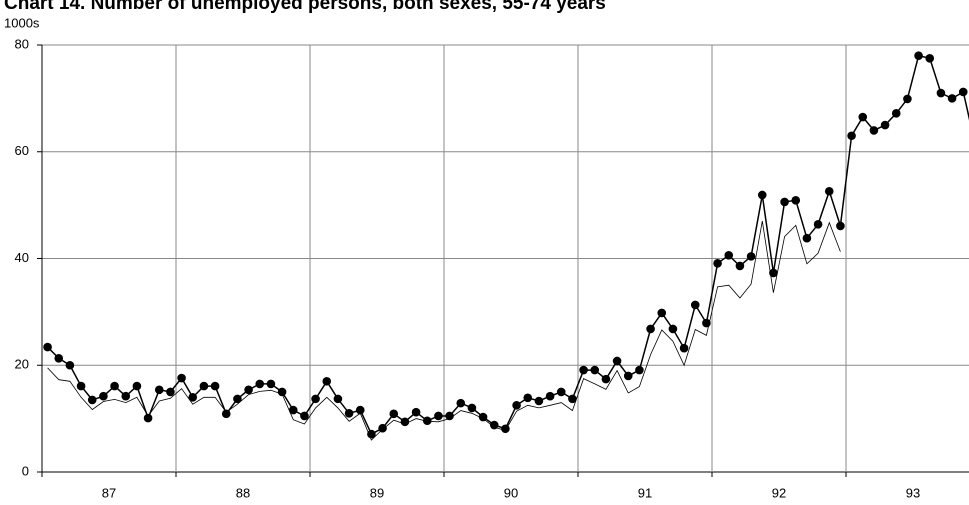 This screenshot has width=969, height=505. Describe the element at coordinates (243, 492) in the screenshot. I see `x-tick-label: 88` at that location.